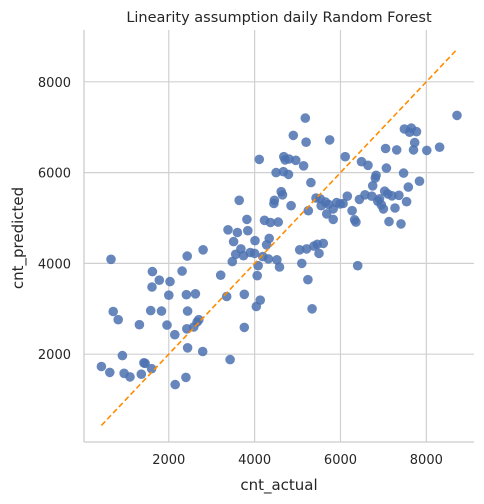  What do you see at coordinates (54, 174) in the screenshot?
I see `y-tick-label: 6000` at bounding box center [54, 174].